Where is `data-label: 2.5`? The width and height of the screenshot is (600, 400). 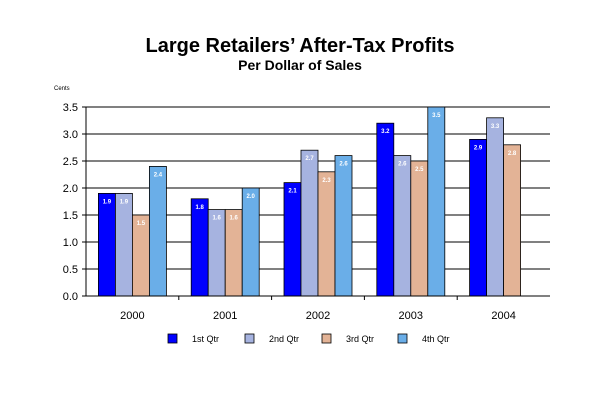
data-label: 2.5 is located at coordinates (419, 170).